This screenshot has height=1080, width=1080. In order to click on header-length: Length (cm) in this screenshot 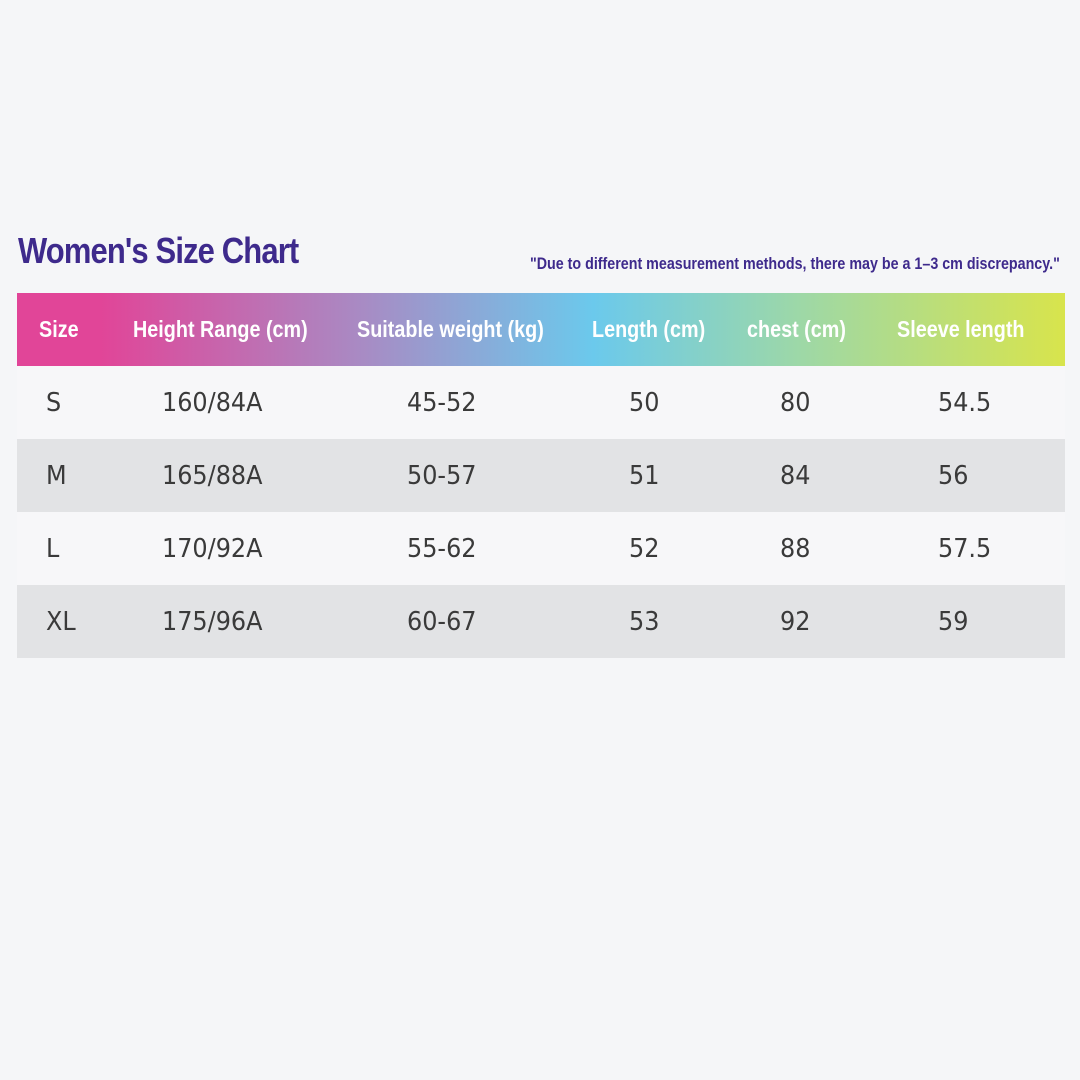, I will do `click(649, 329)`.